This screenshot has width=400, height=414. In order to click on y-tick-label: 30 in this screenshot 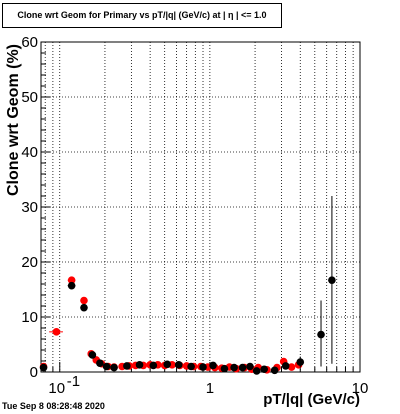, I will do `click(29, 207)`.